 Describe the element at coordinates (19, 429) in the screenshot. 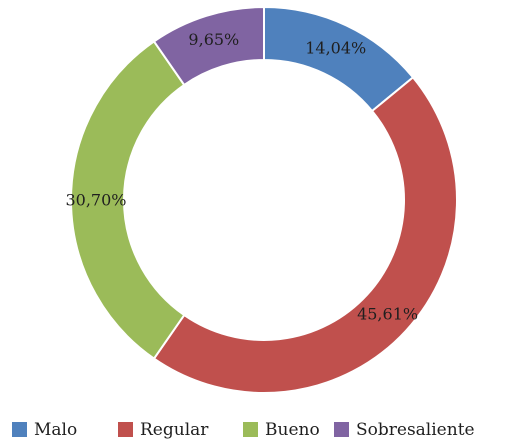

I see `legend-swatch-malo` at that location.